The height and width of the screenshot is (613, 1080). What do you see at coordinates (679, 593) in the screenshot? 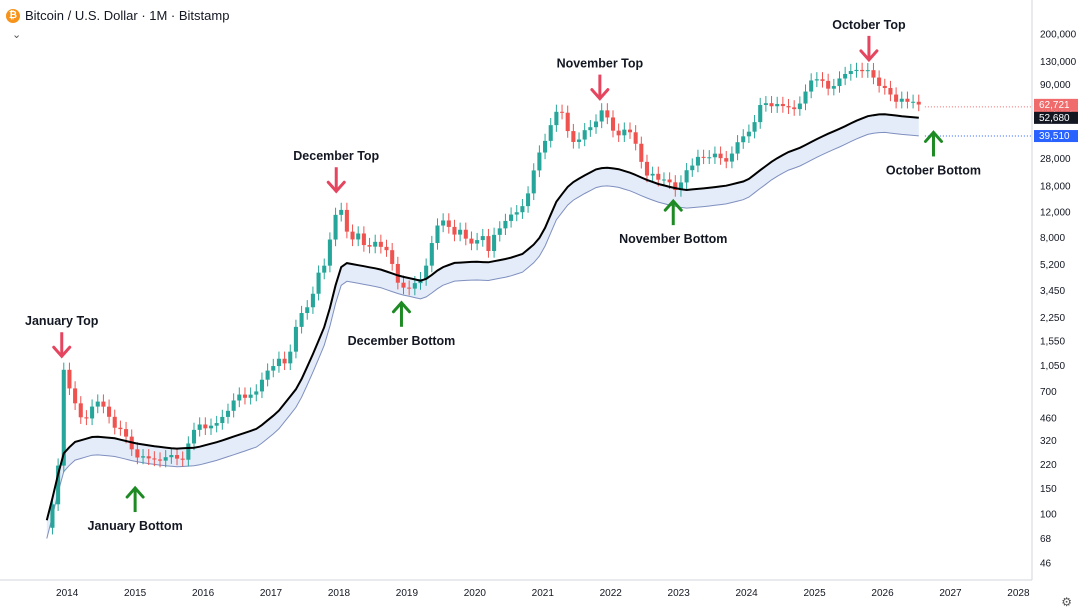
I see `x-tick-label: 2023` at bounding box center [679, 593].